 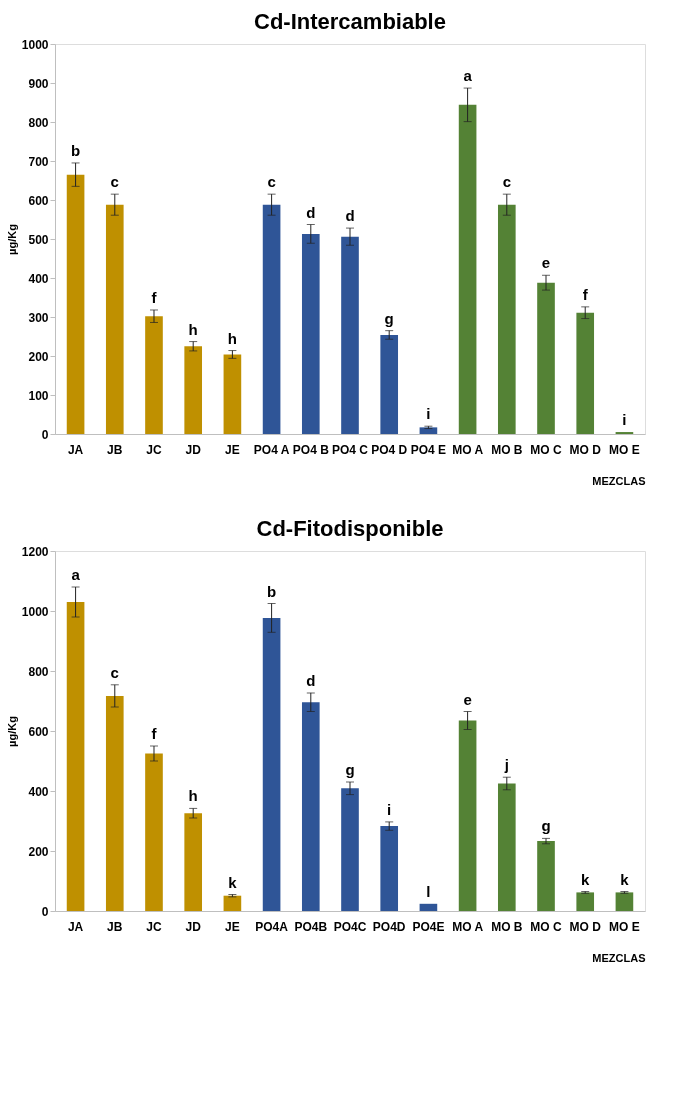 I want to click on y-axis-title: µg/Kg, so click(x=11, y=239).